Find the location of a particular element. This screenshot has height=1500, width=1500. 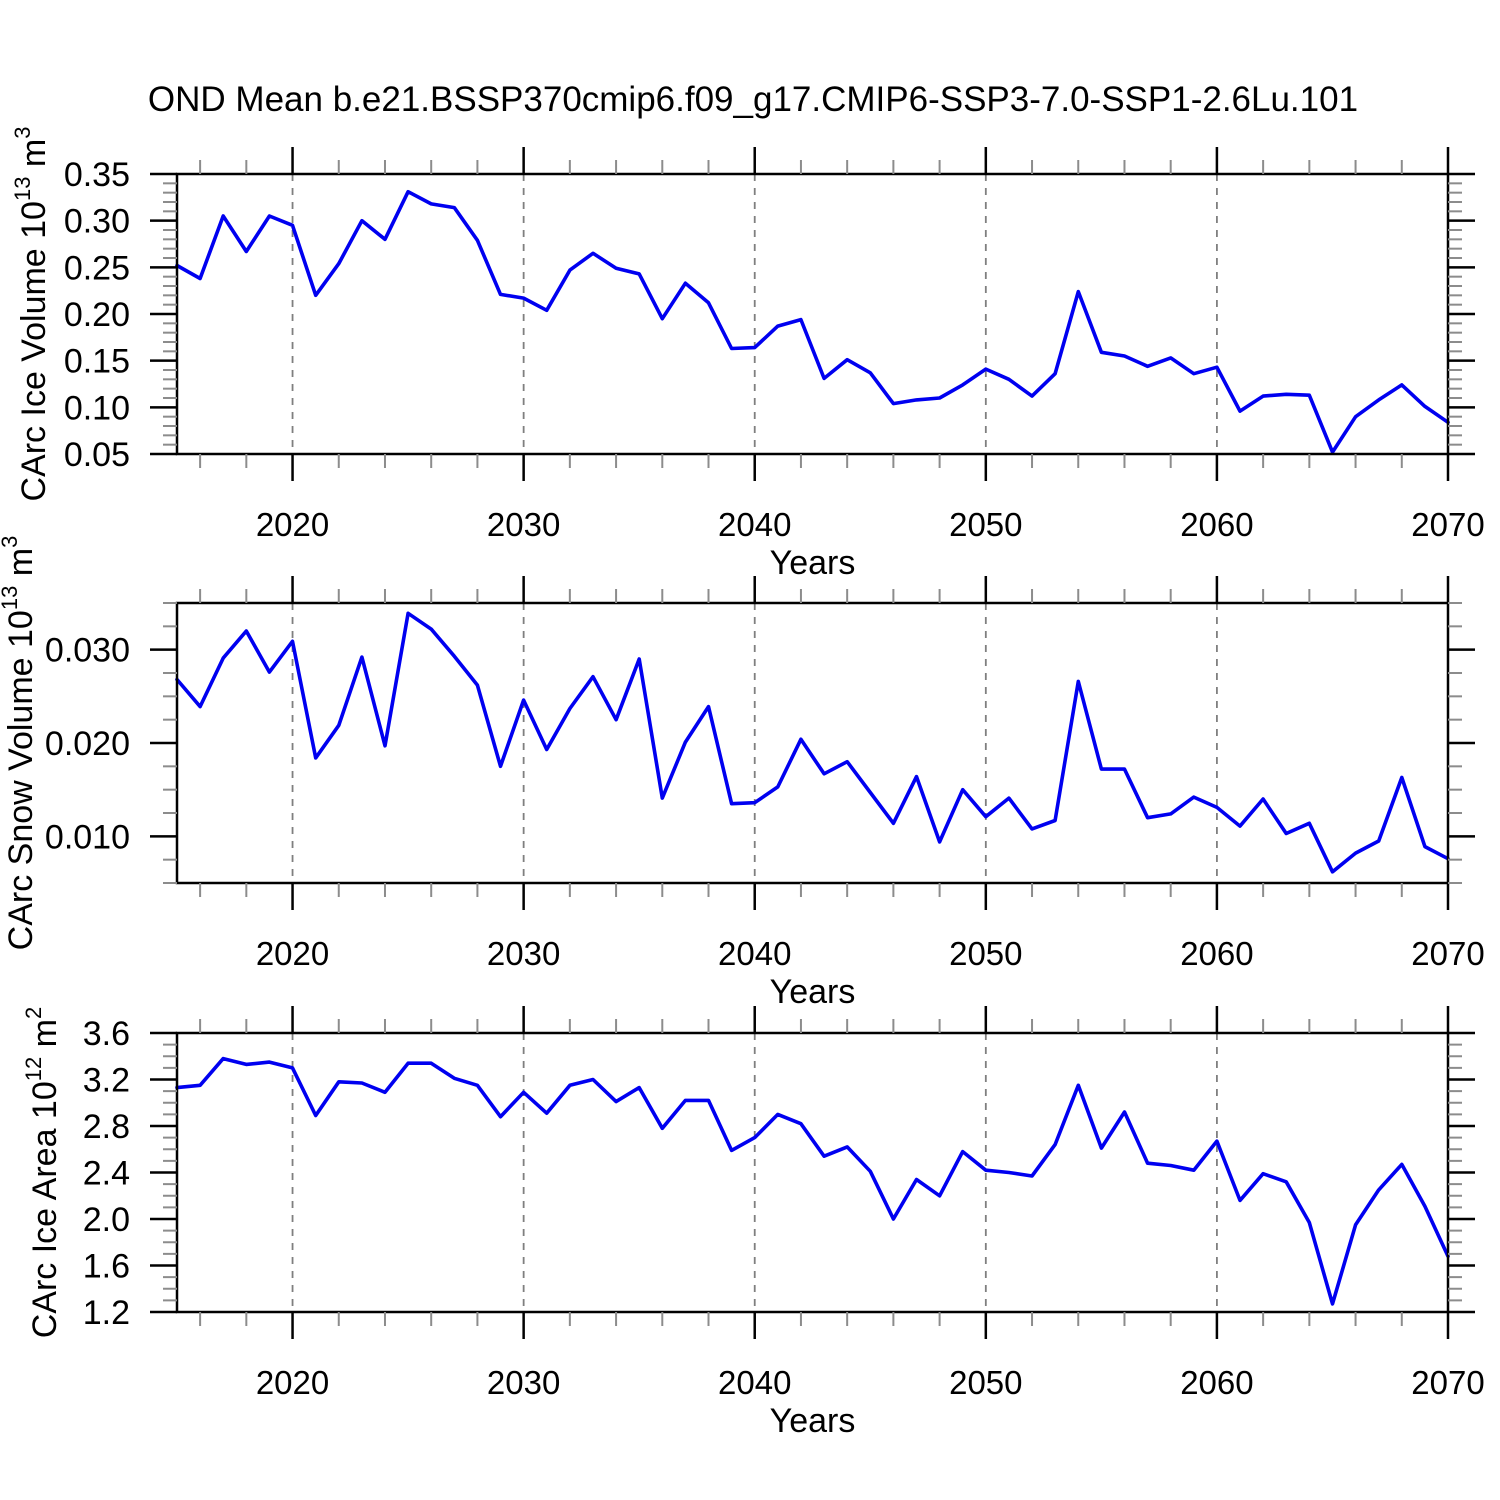

y-axis-title: CArc Ice Area 1012 m2 is located at coordinates (42, 1173).